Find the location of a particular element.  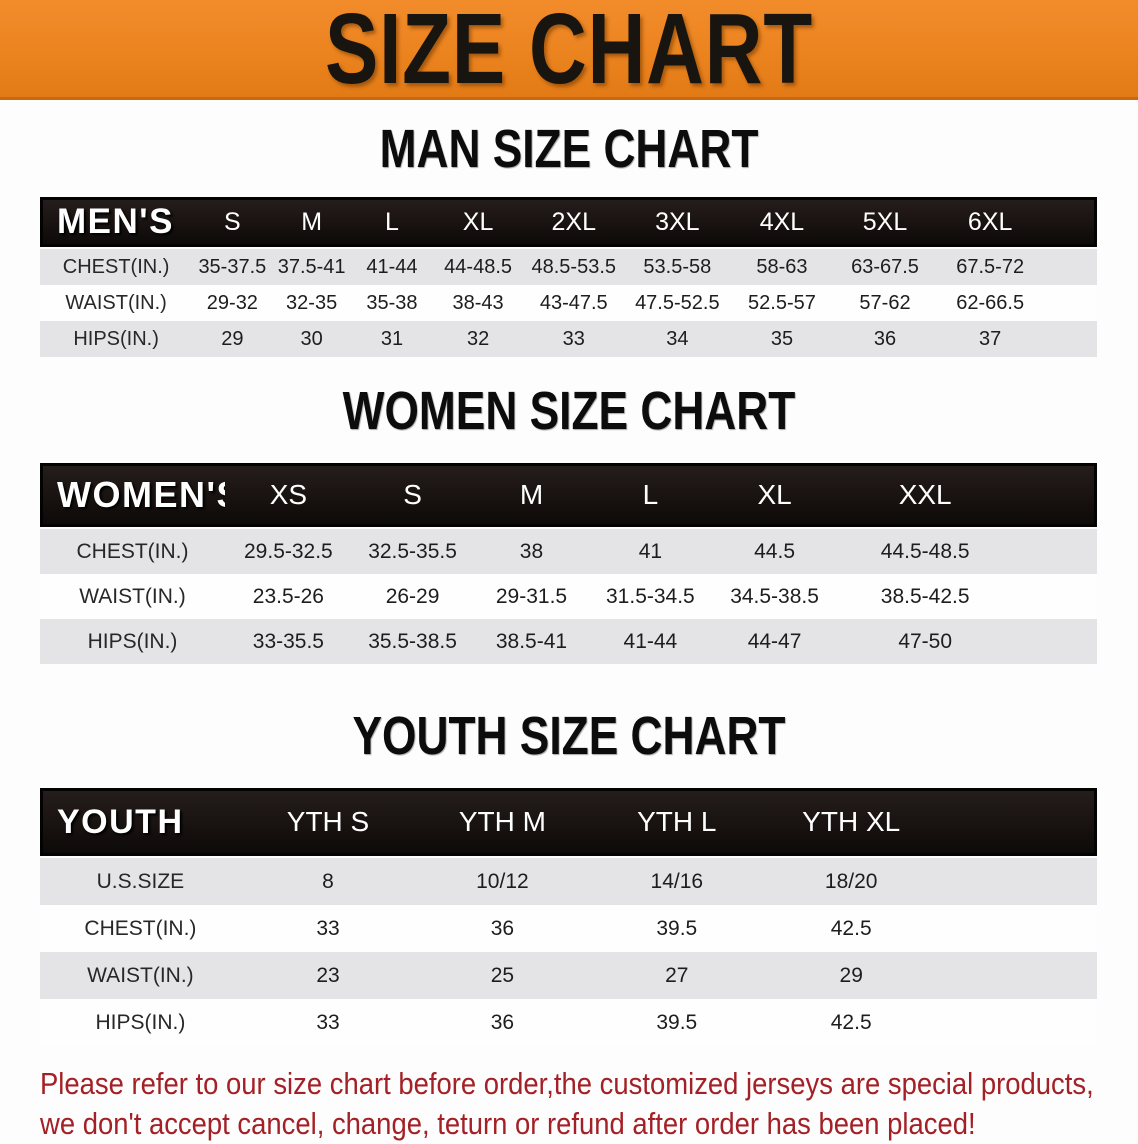

size-value-cell: 63-67.5 is located at coordinates (885, 266).